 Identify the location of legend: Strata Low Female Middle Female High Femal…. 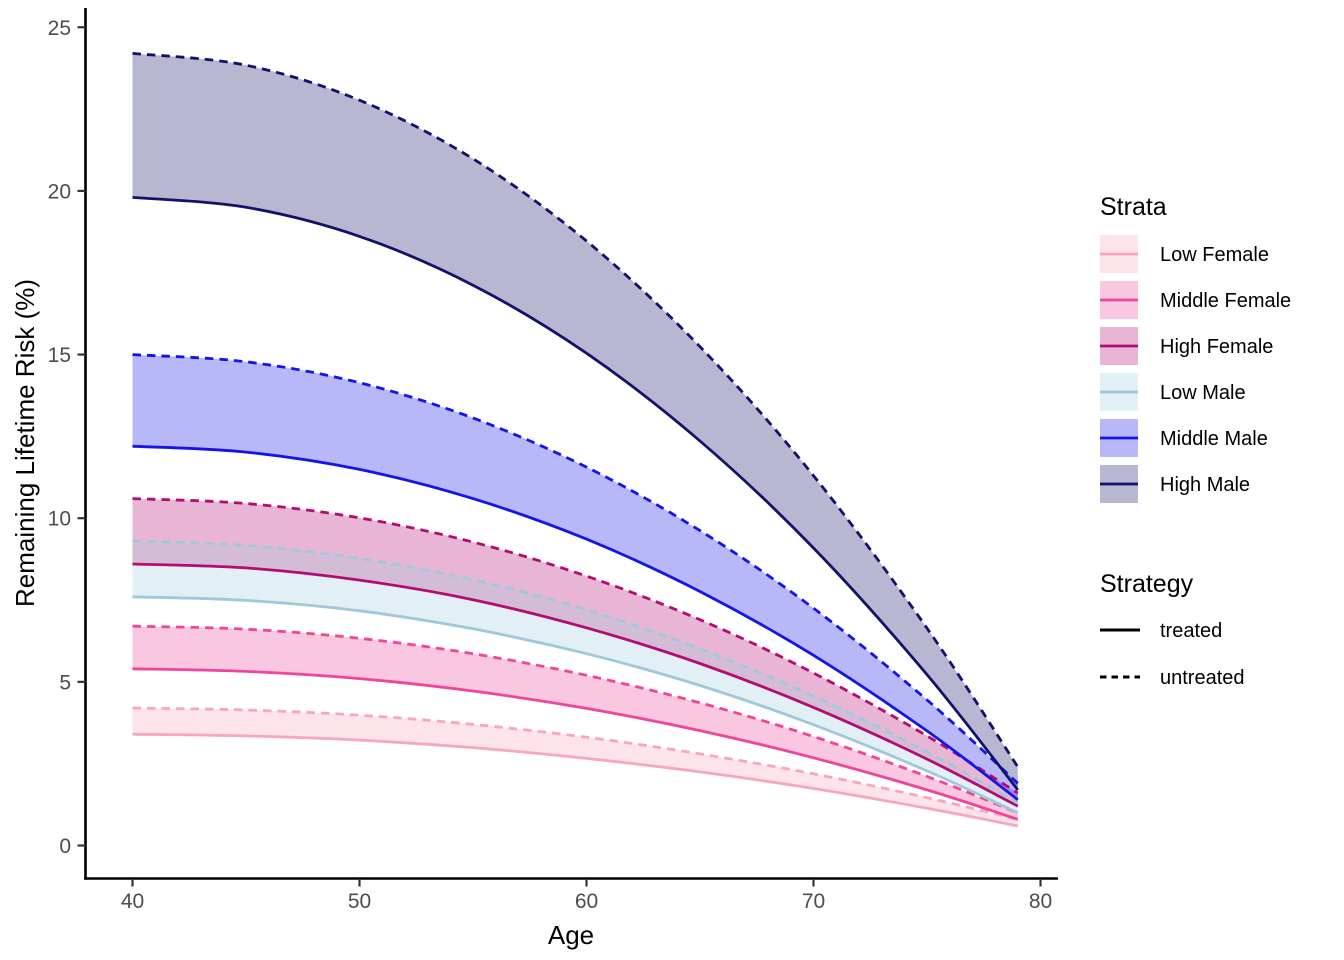
(1195, 441).